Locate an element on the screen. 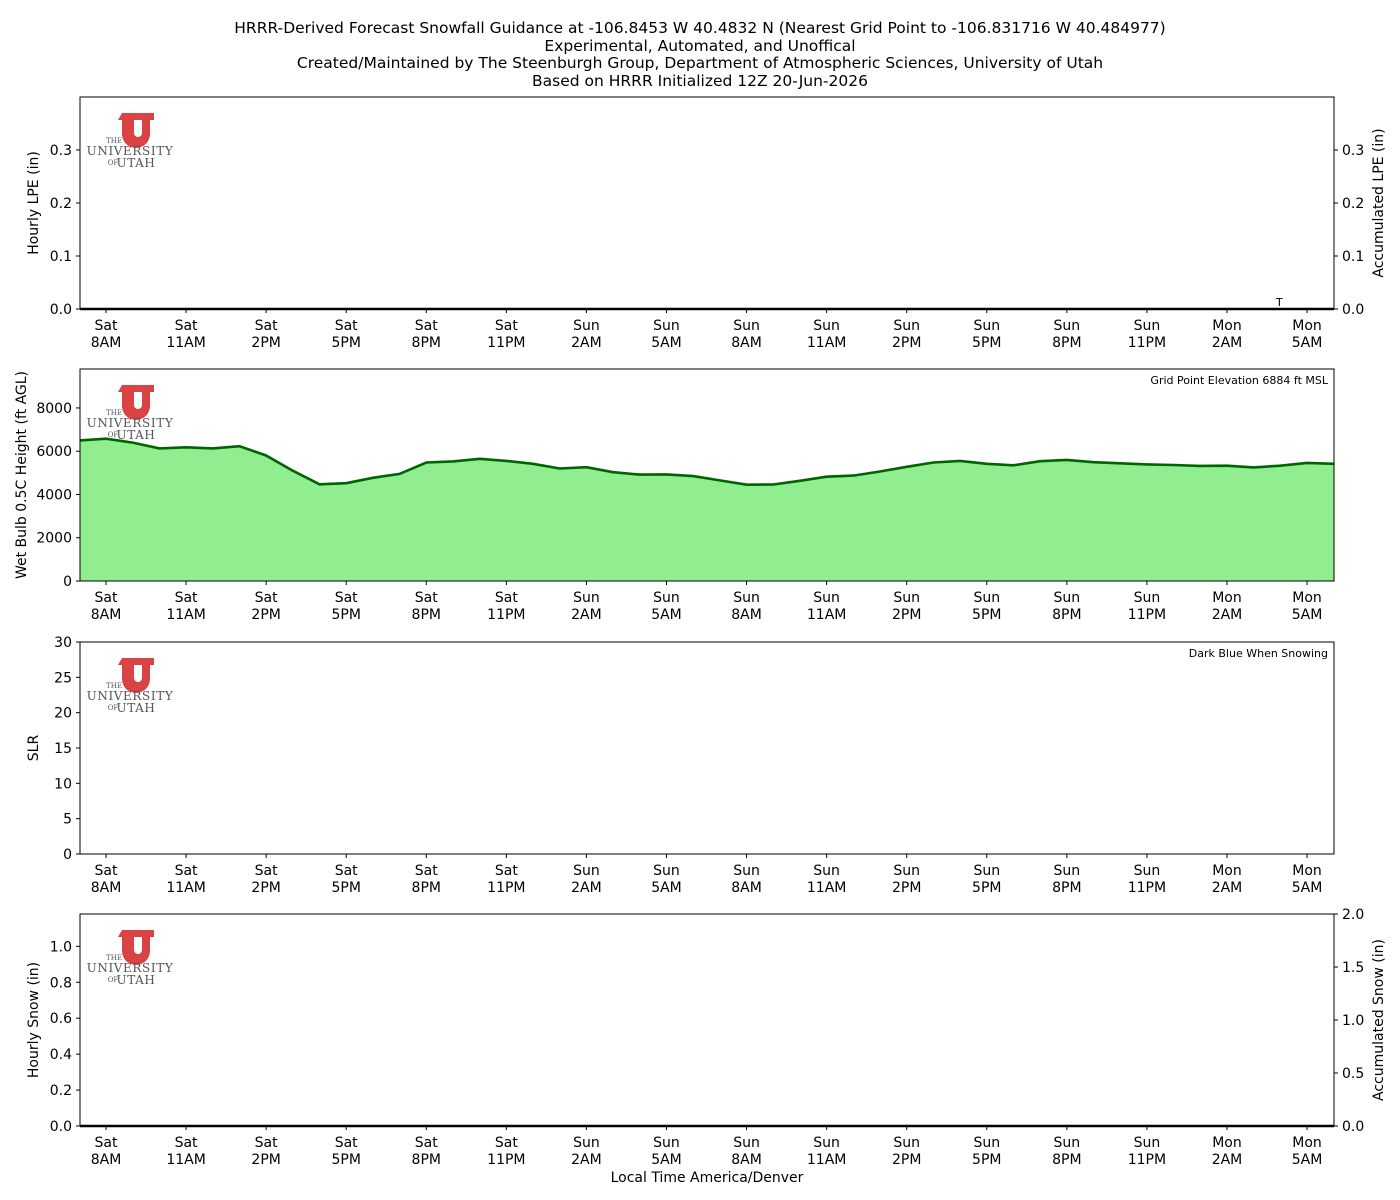 The image size is (1400, 1200). y-tick-label: 6000 is located at coordinates (54, 452).